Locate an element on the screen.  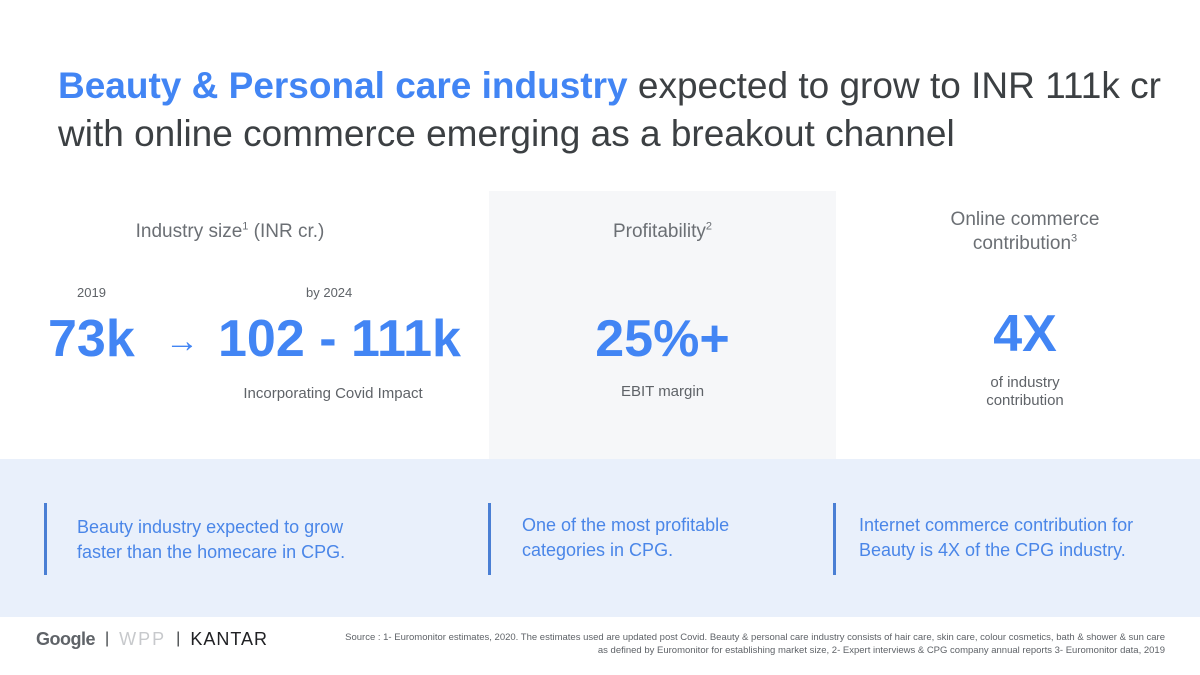
ebit-margin-value: 25%+ is located at coordinates (662, 339).